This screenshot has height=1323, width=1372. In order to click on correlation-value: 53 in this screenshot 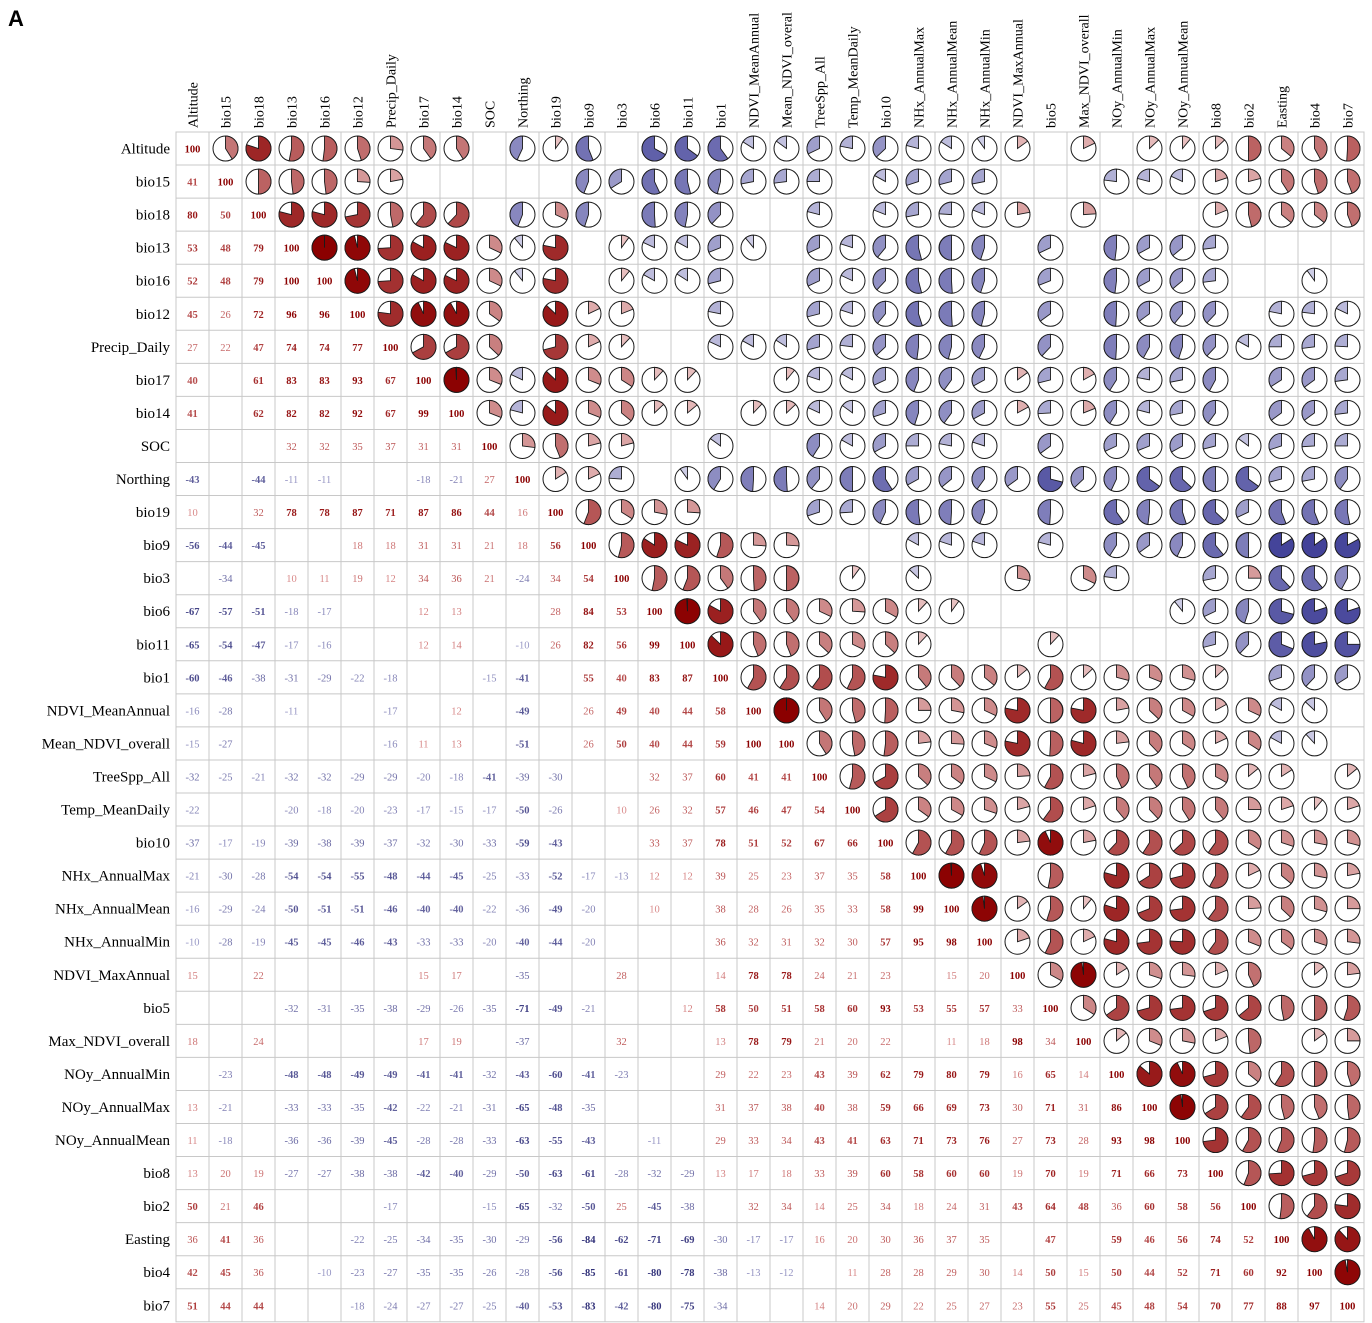, I will do `click(192, 249)`.